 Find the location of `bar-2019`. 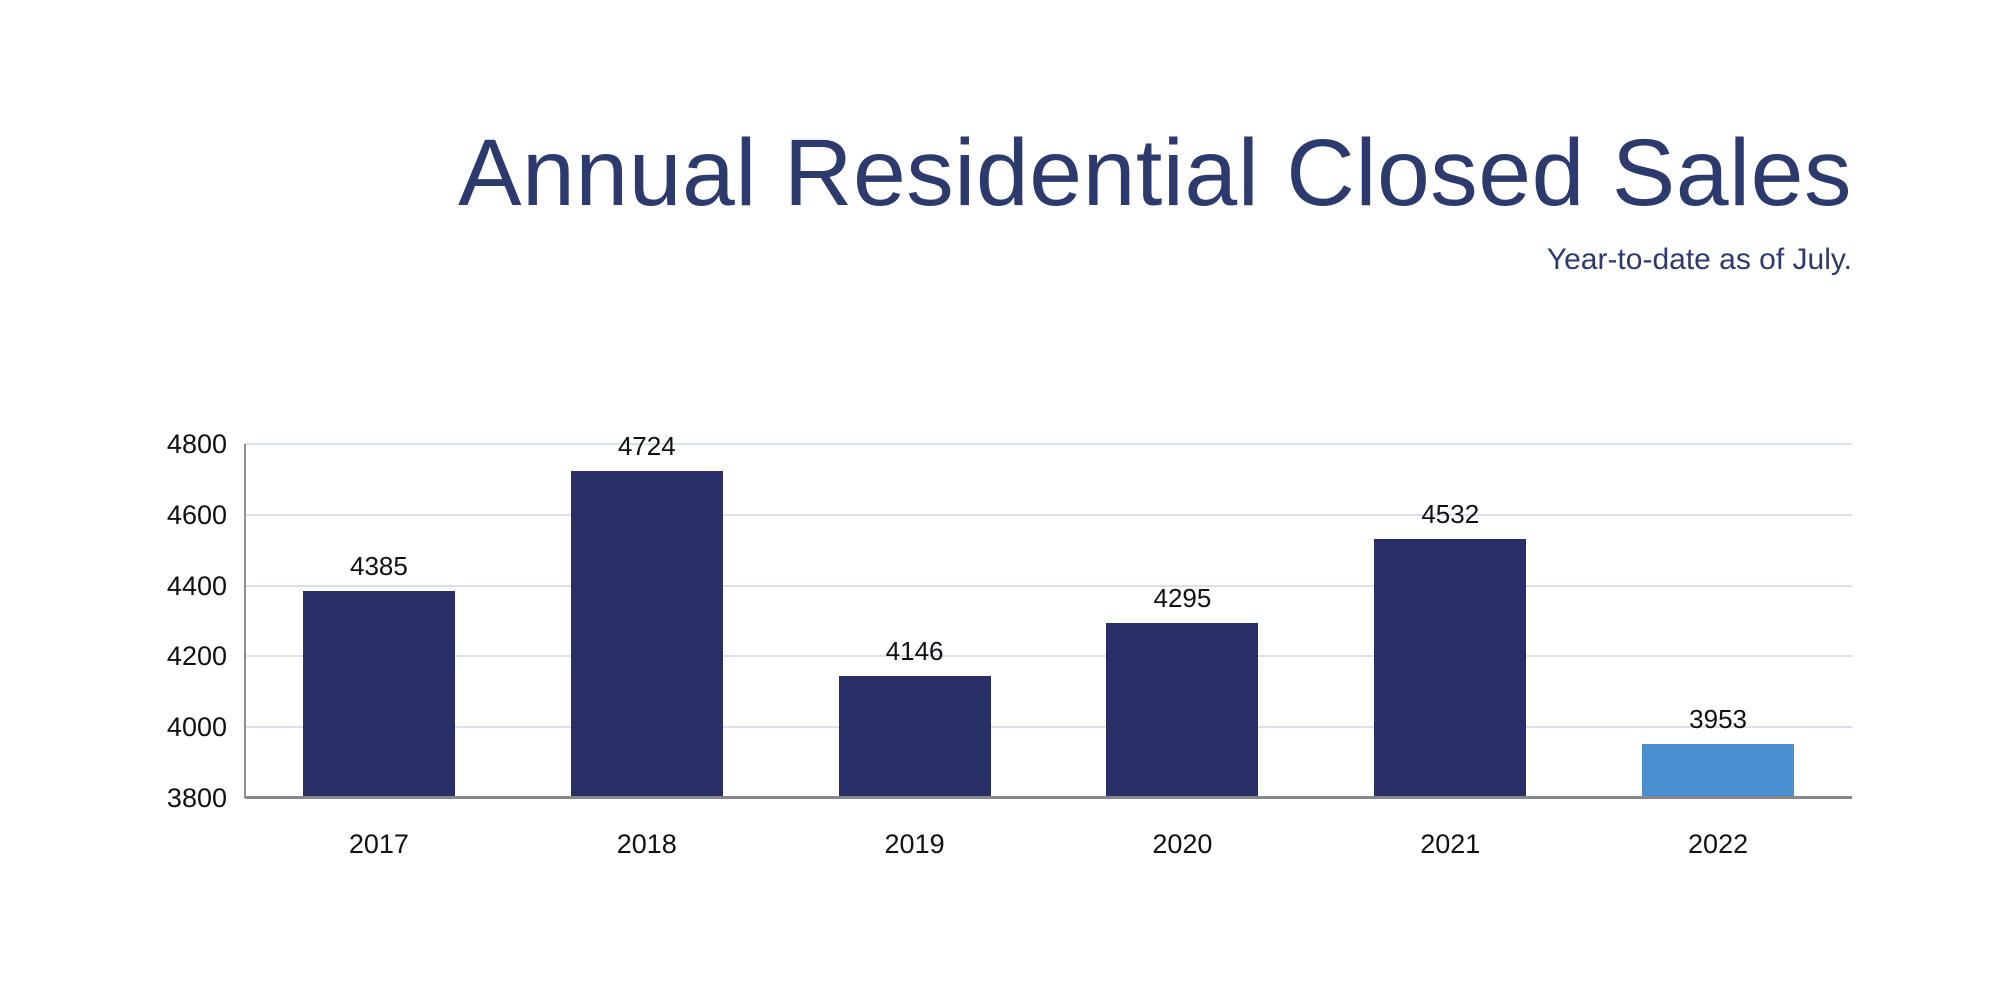

bar-2019 is located at coordinates (914, 736).